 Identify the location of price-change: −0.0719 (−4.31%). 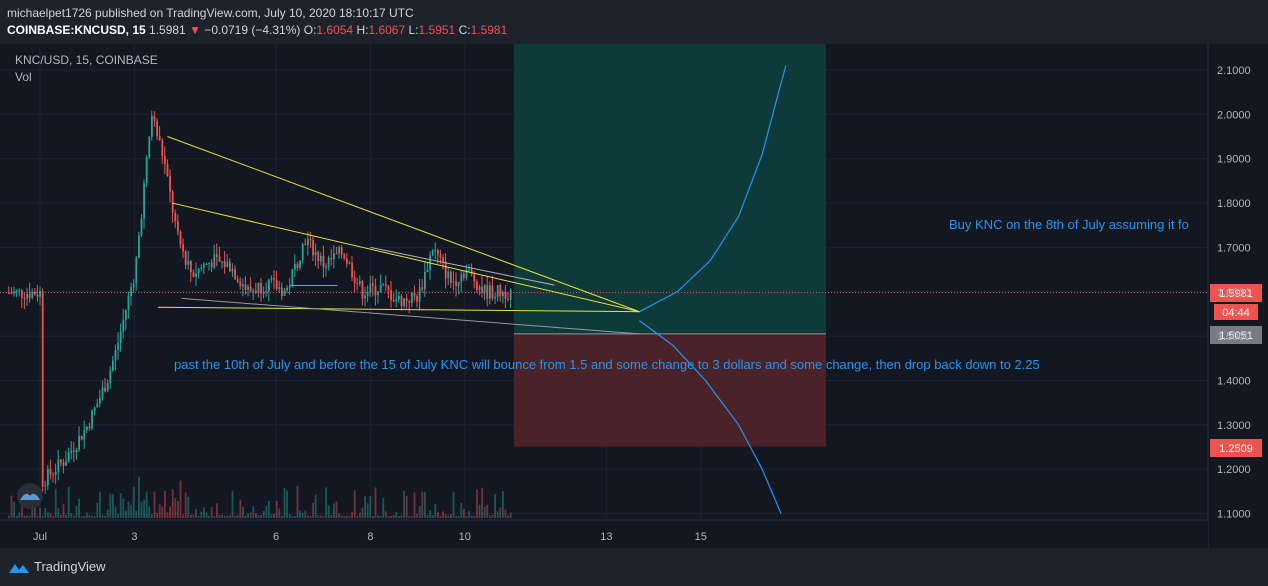
(252, 30).